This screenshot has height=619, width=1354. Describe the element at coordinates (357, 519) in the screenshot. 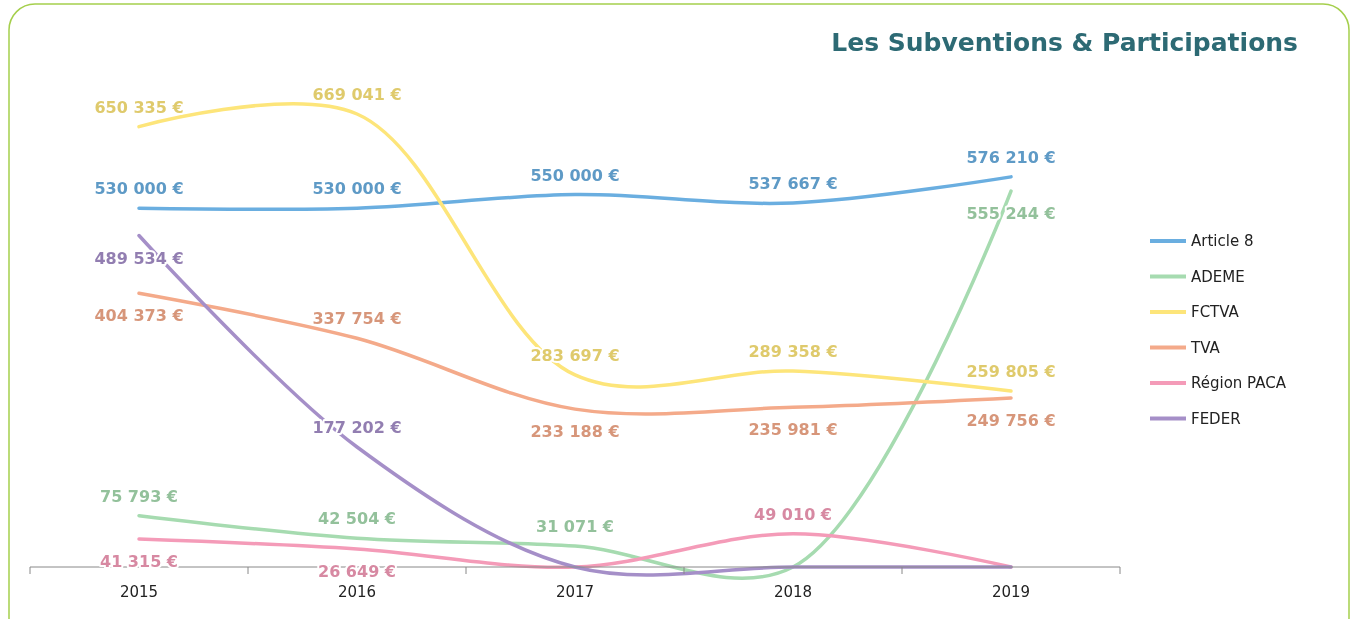

I see `data-label: 42 504 €` at that location.